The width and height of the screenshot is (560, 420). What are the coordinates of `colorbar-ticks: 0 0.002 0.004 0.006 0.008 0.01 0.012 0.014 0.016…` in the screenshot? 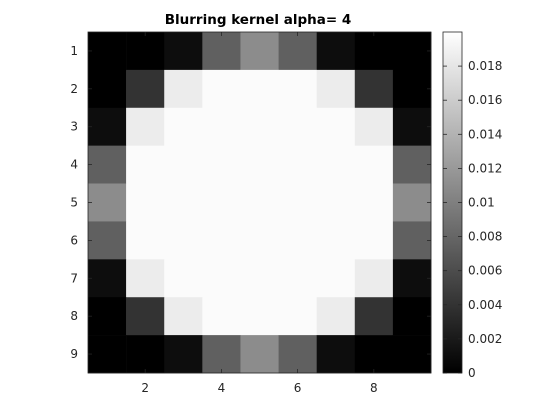 It's located at (472, 219).